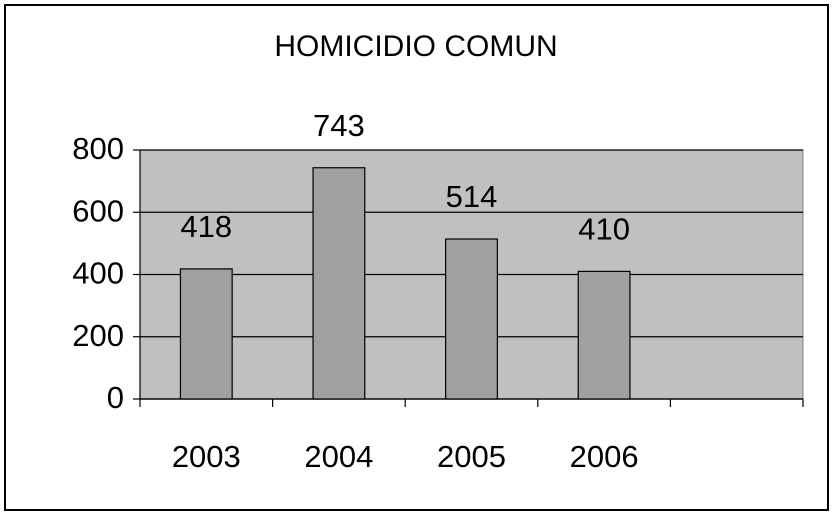 Image resolution: width=833 pixels, height=515 pixels. Describe the element at coordinates (115, 397) in the screenshot. I see `y-tick-label: 0` at that location.